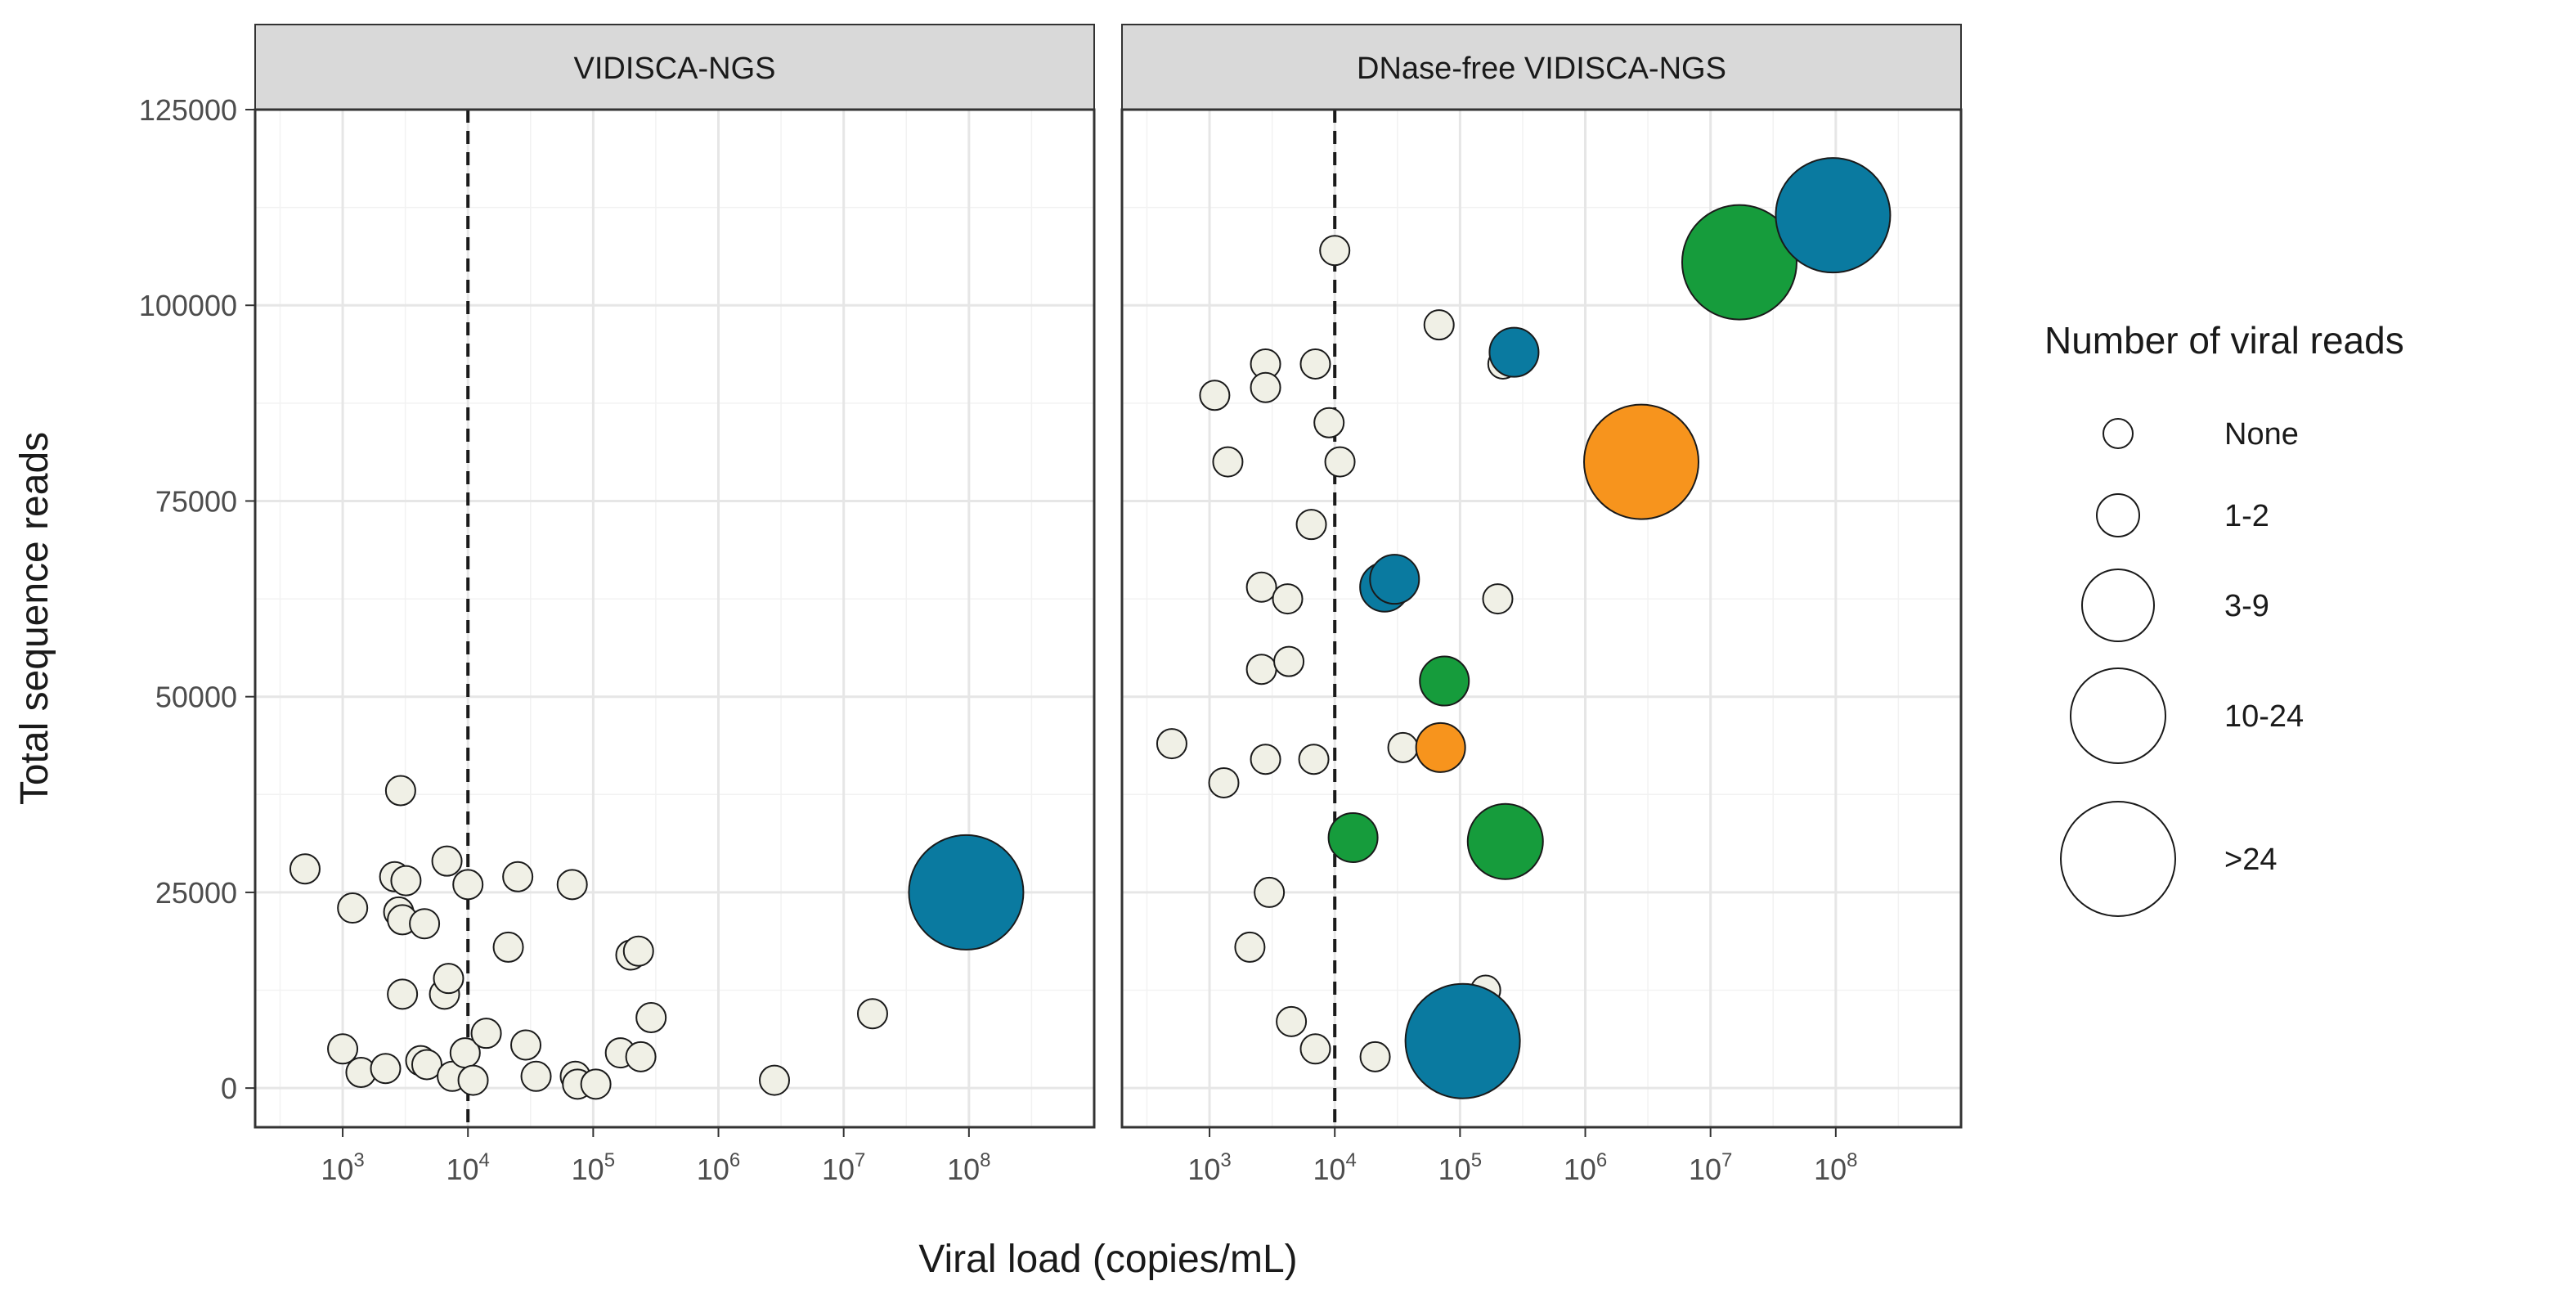 The width and height of the screenshot is (2576, 1299). Describe the element at coordinates (188, 110) in the screenshot. I see `y-tick-label: 125000` at that location.